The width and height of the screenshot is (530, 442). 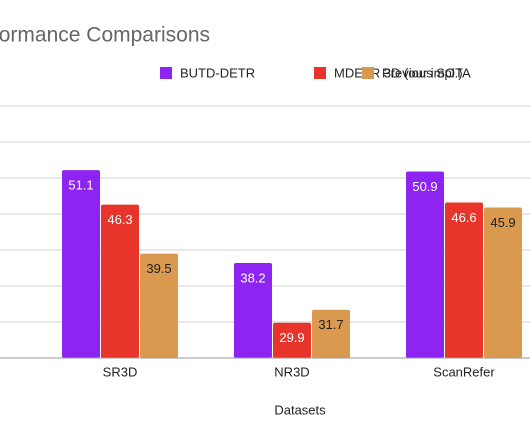 What do you see at coordinates (463, 217) in the screenshot?
I see `data-label: 46.6` at bounding box center [463, 217].